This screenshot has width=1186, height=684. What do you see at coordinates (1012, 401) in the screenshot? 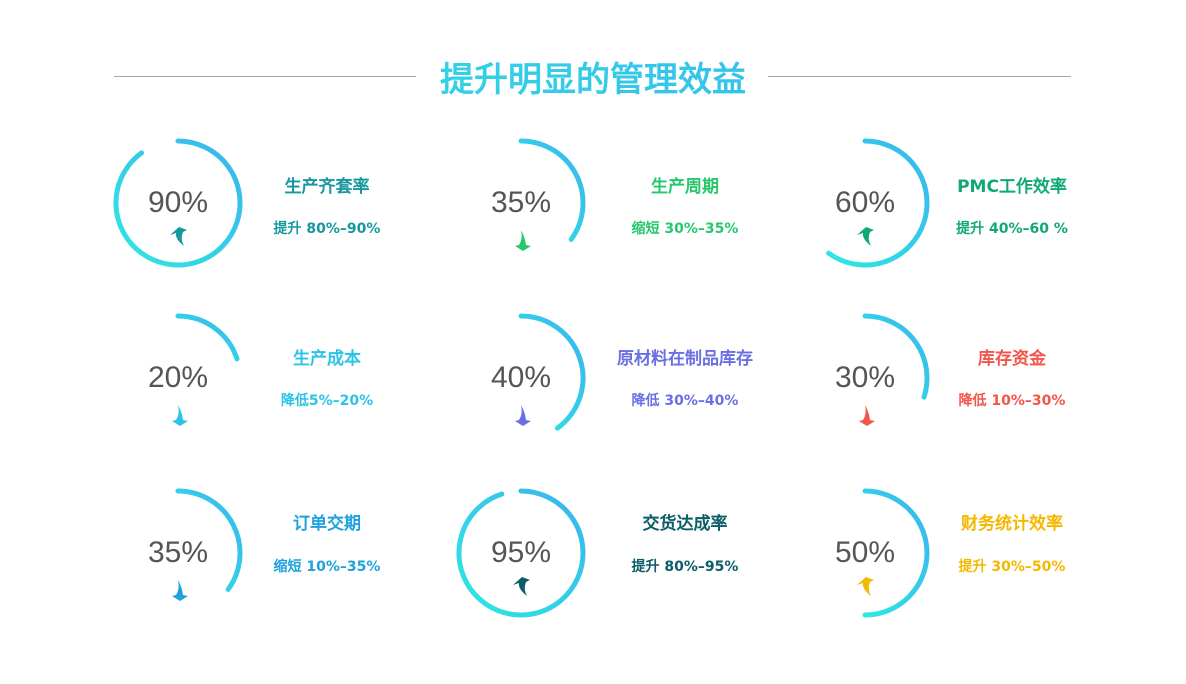
I see `metric-description: 降低 10%–30%` at bounding box center [1012, 401].